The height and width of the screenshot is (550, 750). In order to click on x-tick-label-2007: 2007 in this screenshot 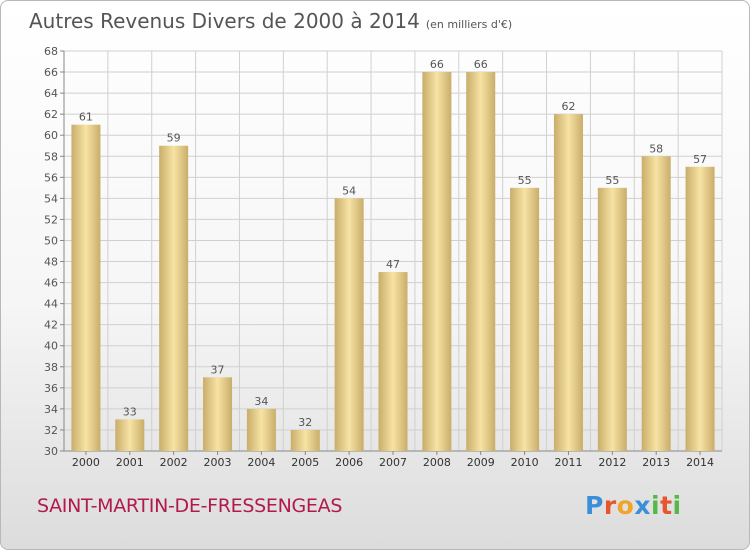, I will do `click(393, 462)`.